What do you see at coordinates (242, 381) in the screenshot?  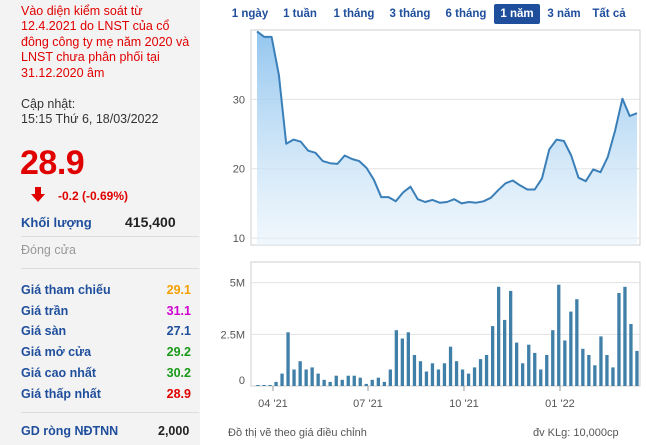 I see `volume-y-tick-label: 0` at bounding box center [242, 381].